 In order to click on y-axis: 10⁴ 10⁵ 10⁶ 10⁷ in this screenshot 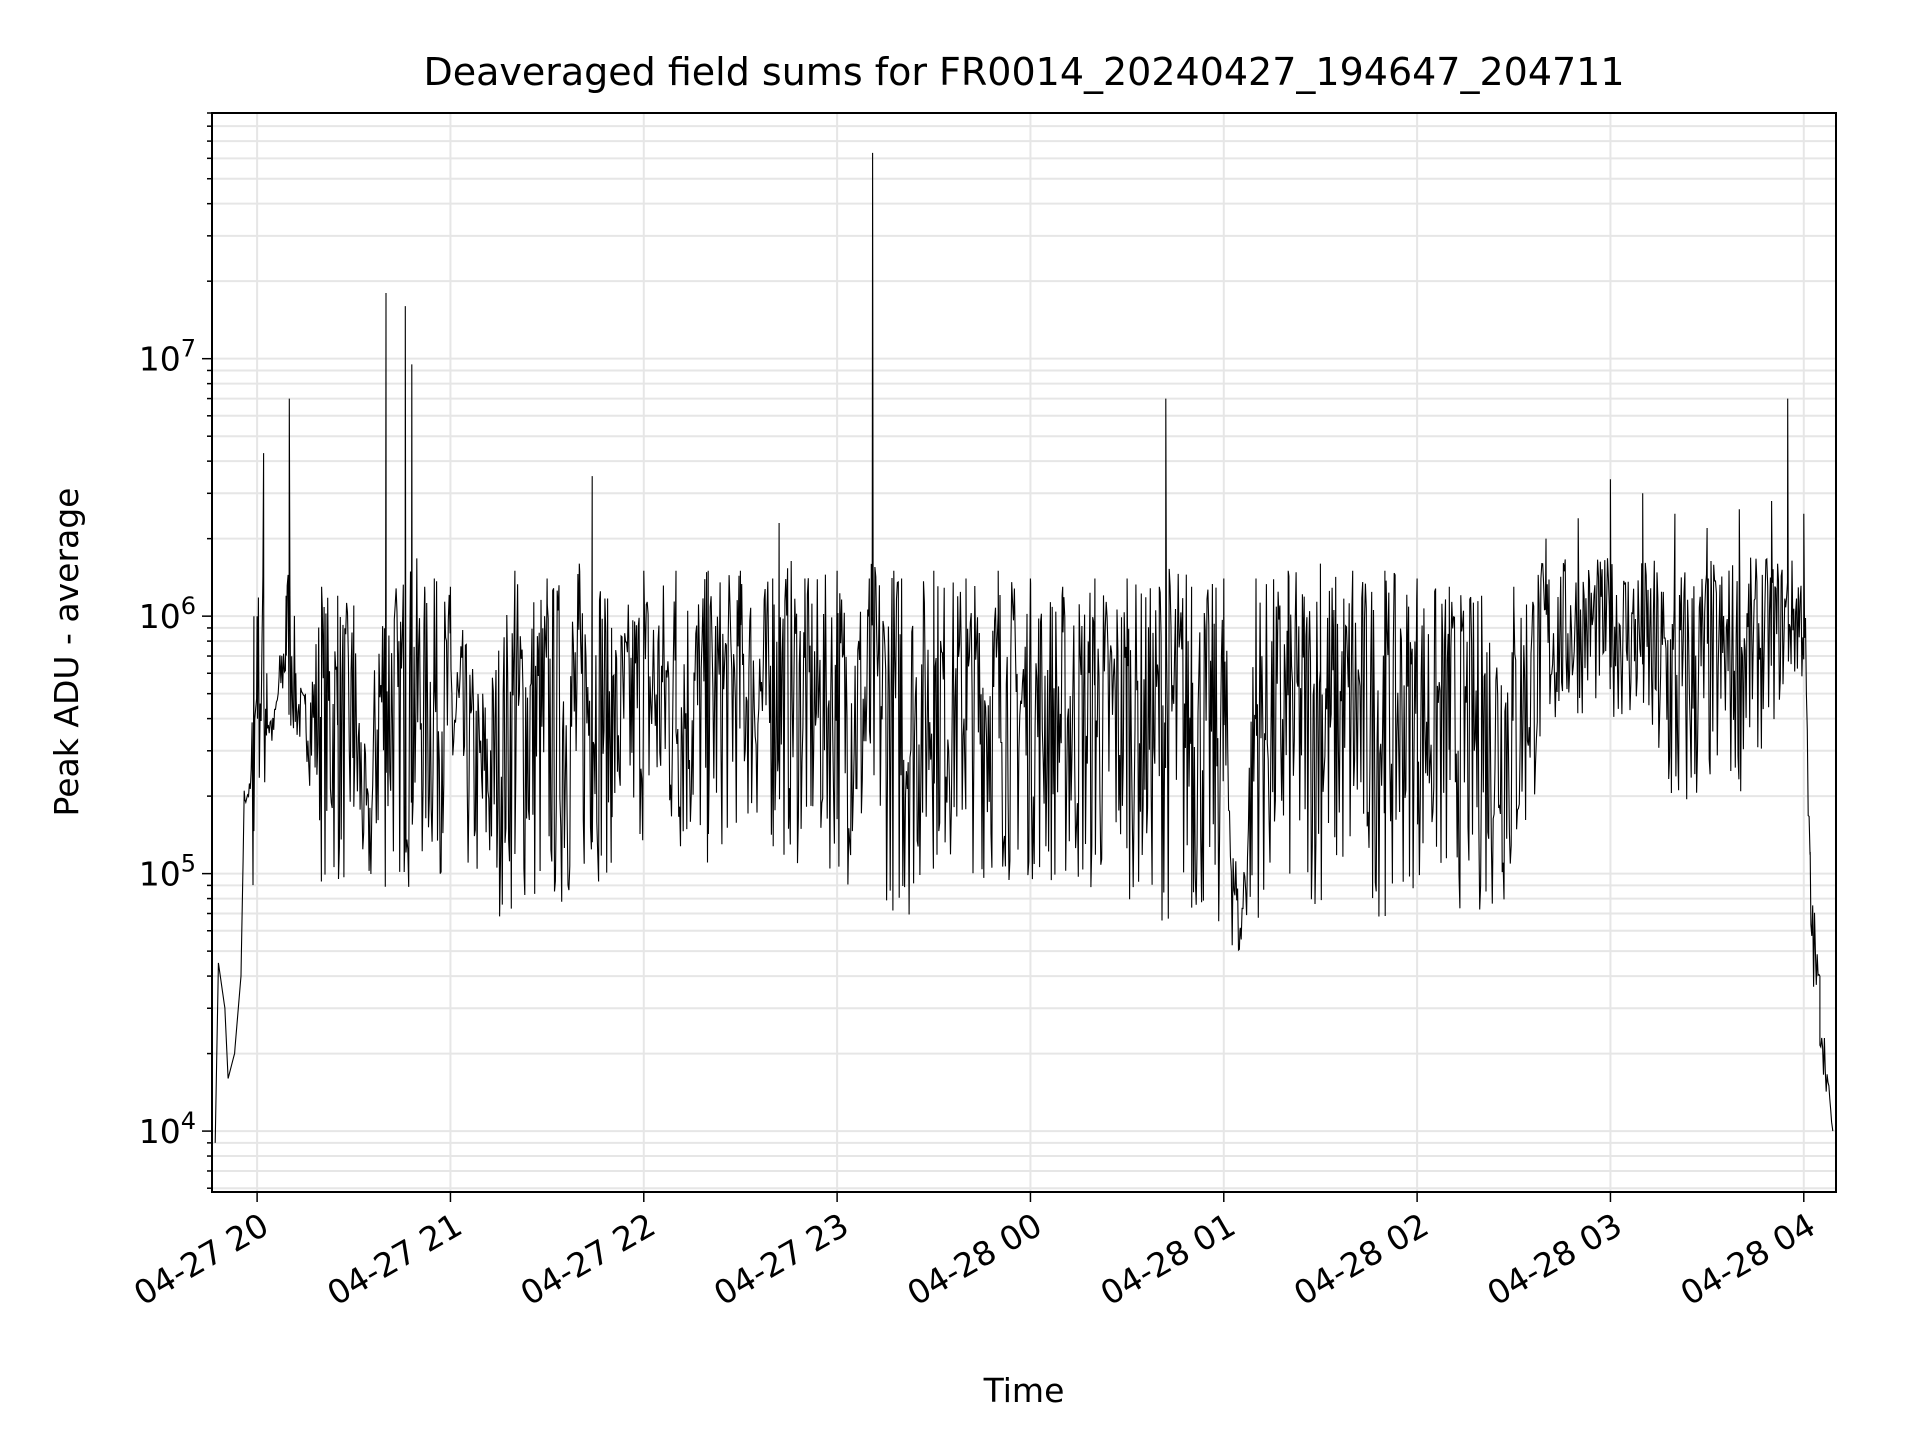, I will do `click(175, 650)`.